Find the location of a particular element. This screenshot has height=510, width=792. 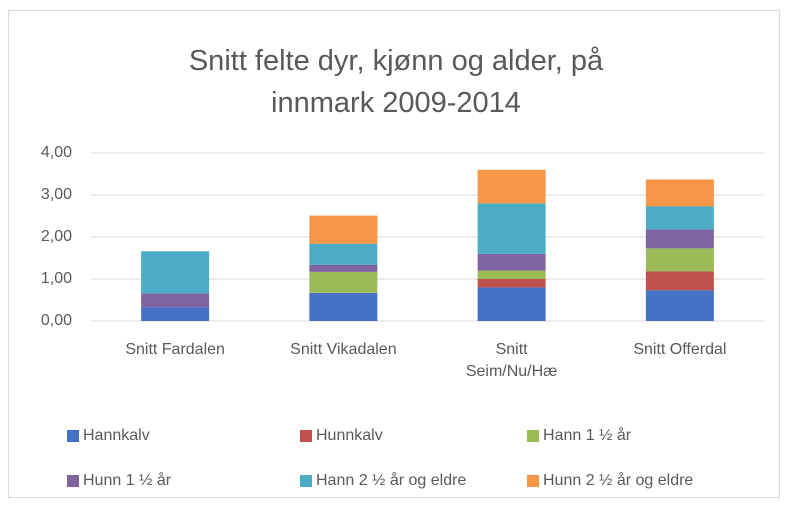

legend-label: Hannkalv is located at coordinates (116, 435).